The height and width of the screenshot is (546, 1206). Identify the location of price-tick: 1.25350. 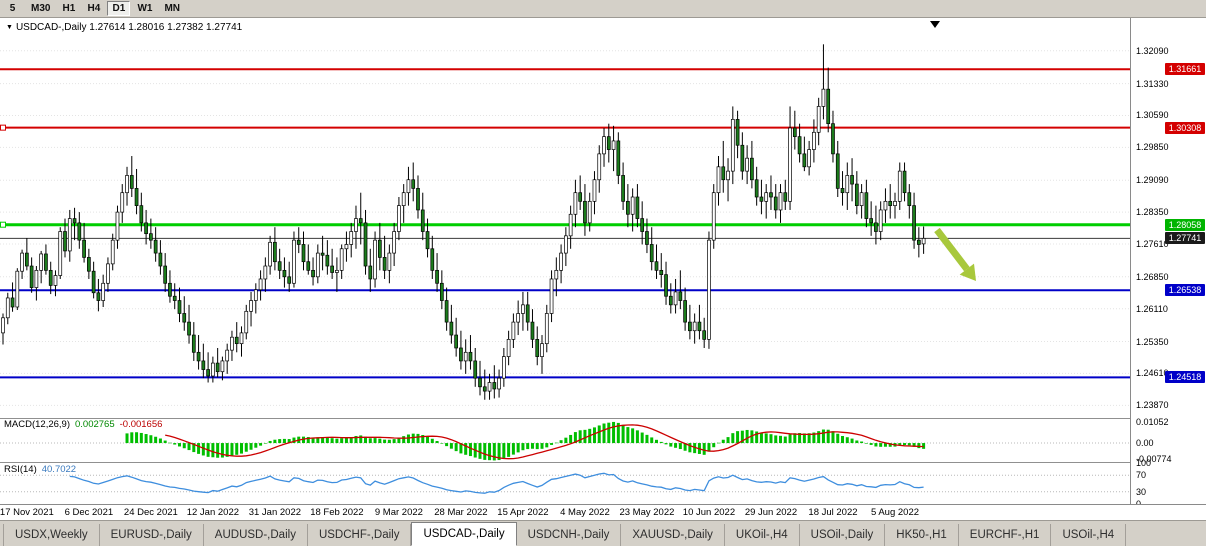
(1152, 341).